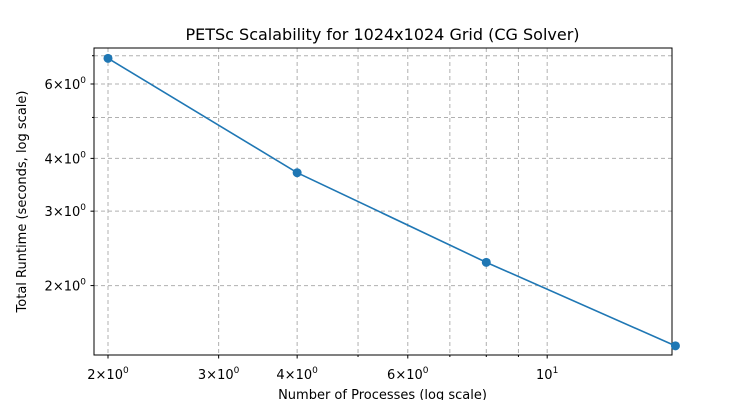 This screenshot has width=747, height=400. Describe the element at coordinates (547, 374) in the screenshot. I see `x-tick-label: 101` at that location.